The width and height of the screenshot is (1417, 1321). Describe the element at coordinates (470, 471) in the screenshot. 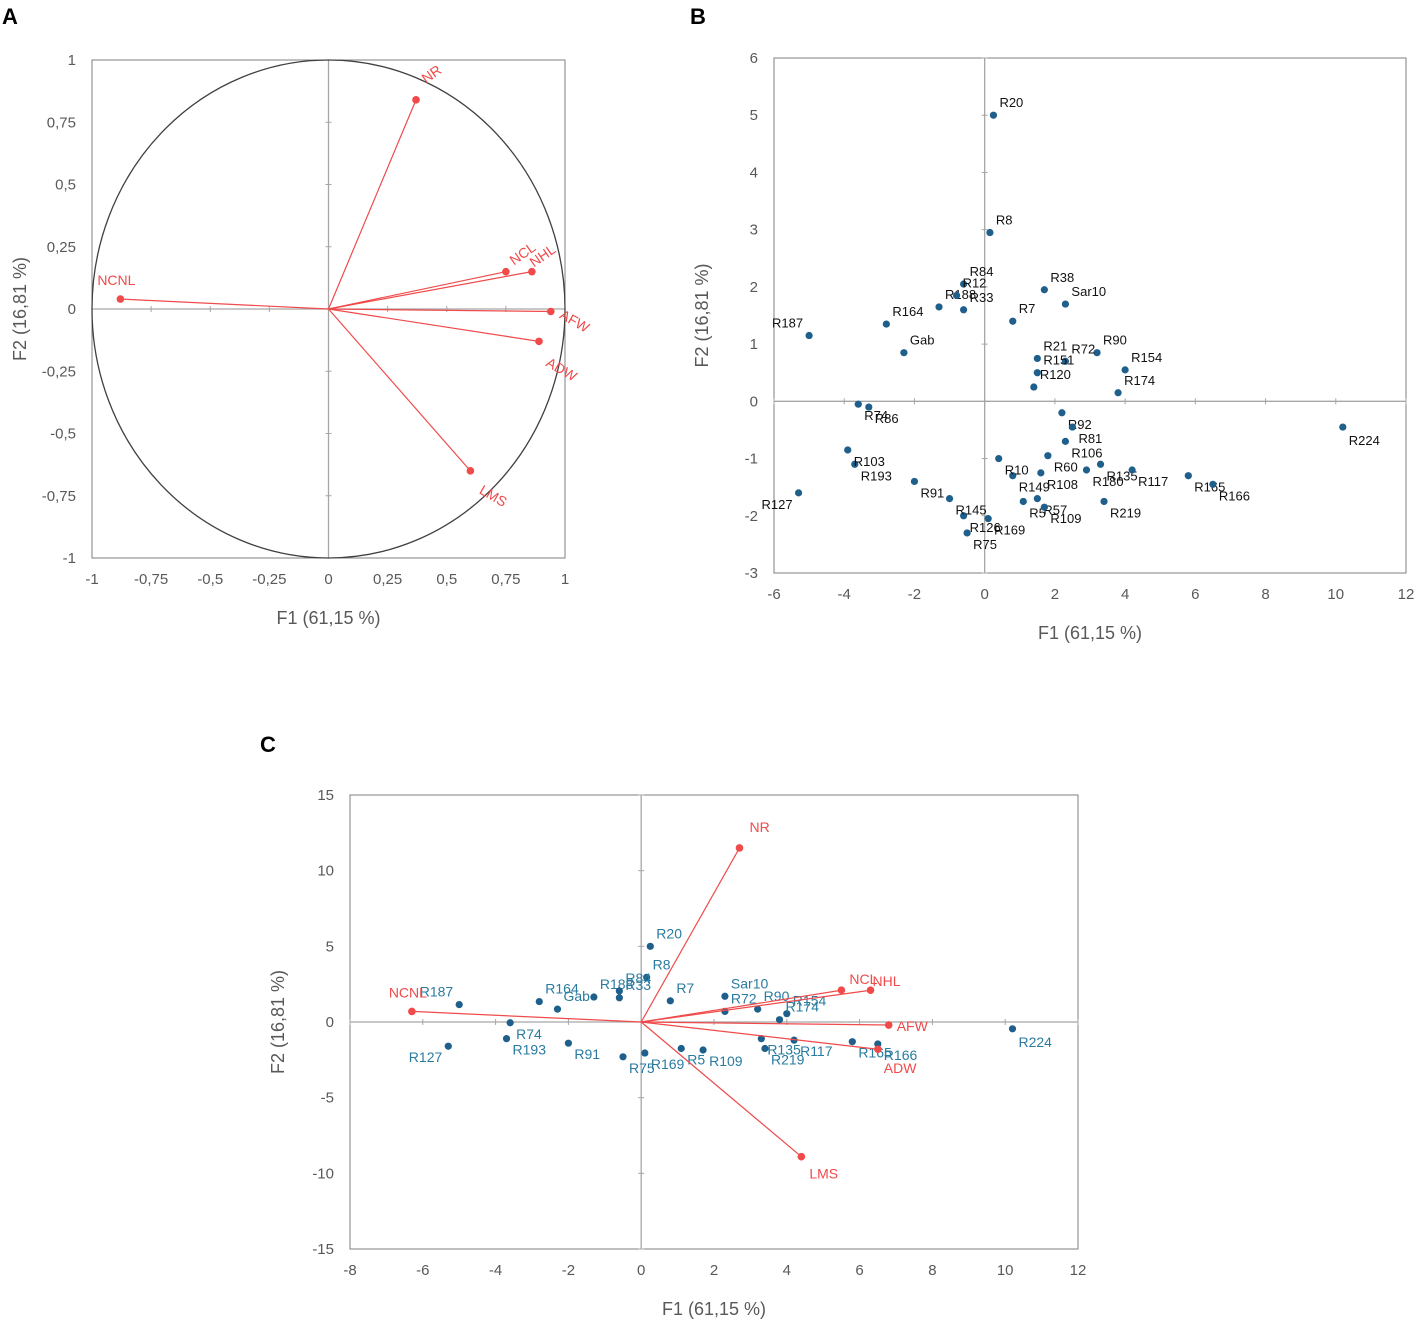

I see `vector-tip-lms` at that location.